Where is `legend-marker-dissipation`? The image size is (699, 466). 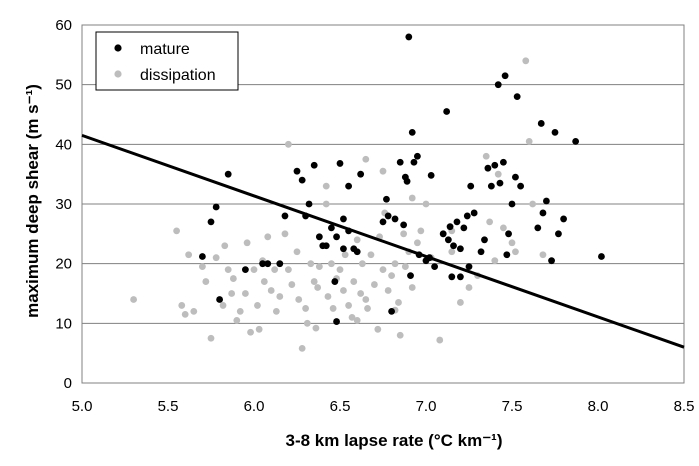 legend-marker-dissipation is located at coordinates (118, 74).